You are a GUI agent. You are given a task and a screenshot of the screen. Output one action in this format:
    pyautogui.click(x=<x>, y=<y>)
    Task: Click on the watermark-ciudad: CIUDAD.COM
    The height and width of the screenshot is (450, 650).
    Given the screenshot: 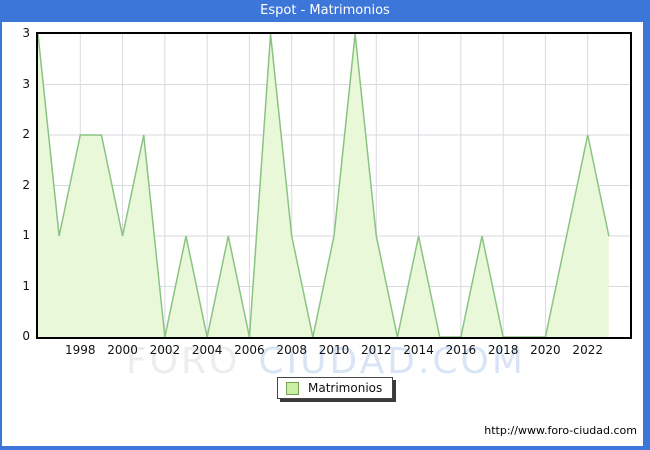 What is the action you would take?
    pyautogui.click(x=392, y=361)
    